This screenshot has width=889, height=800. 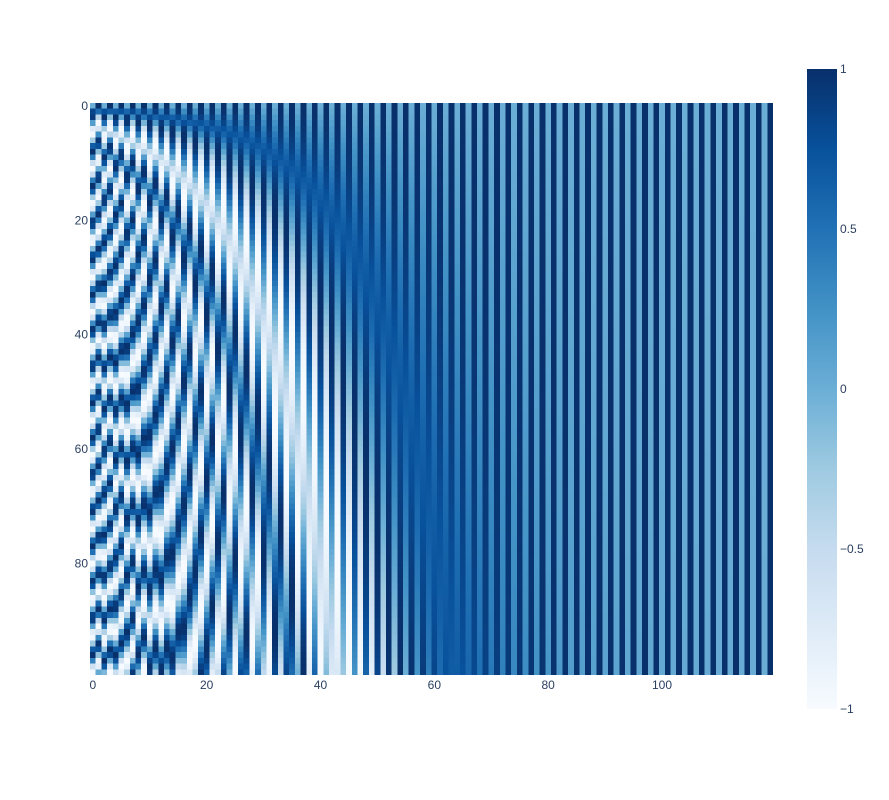 I want to click on x-tick-label: 100, so click(x=662, y=685).